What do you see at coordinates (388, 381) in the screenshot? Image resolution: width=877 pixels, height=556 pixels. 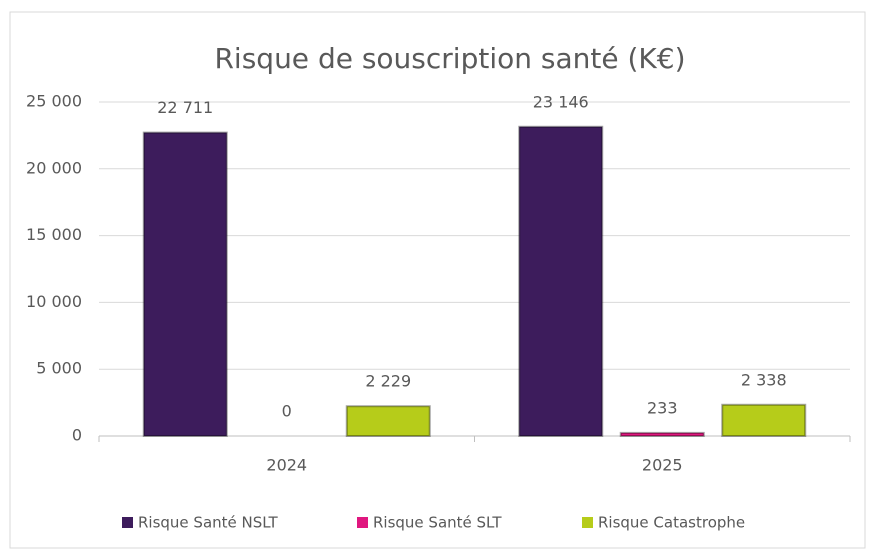 I see `value-label: 2 229` at bounding box center [388, 381].